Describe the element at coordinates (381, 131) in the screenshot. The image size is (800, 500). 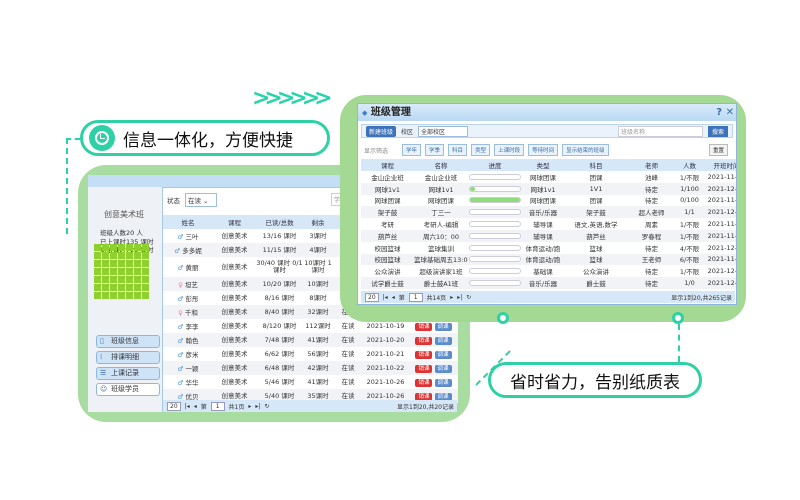
I see `new-class-button: 新建班级` at that location.